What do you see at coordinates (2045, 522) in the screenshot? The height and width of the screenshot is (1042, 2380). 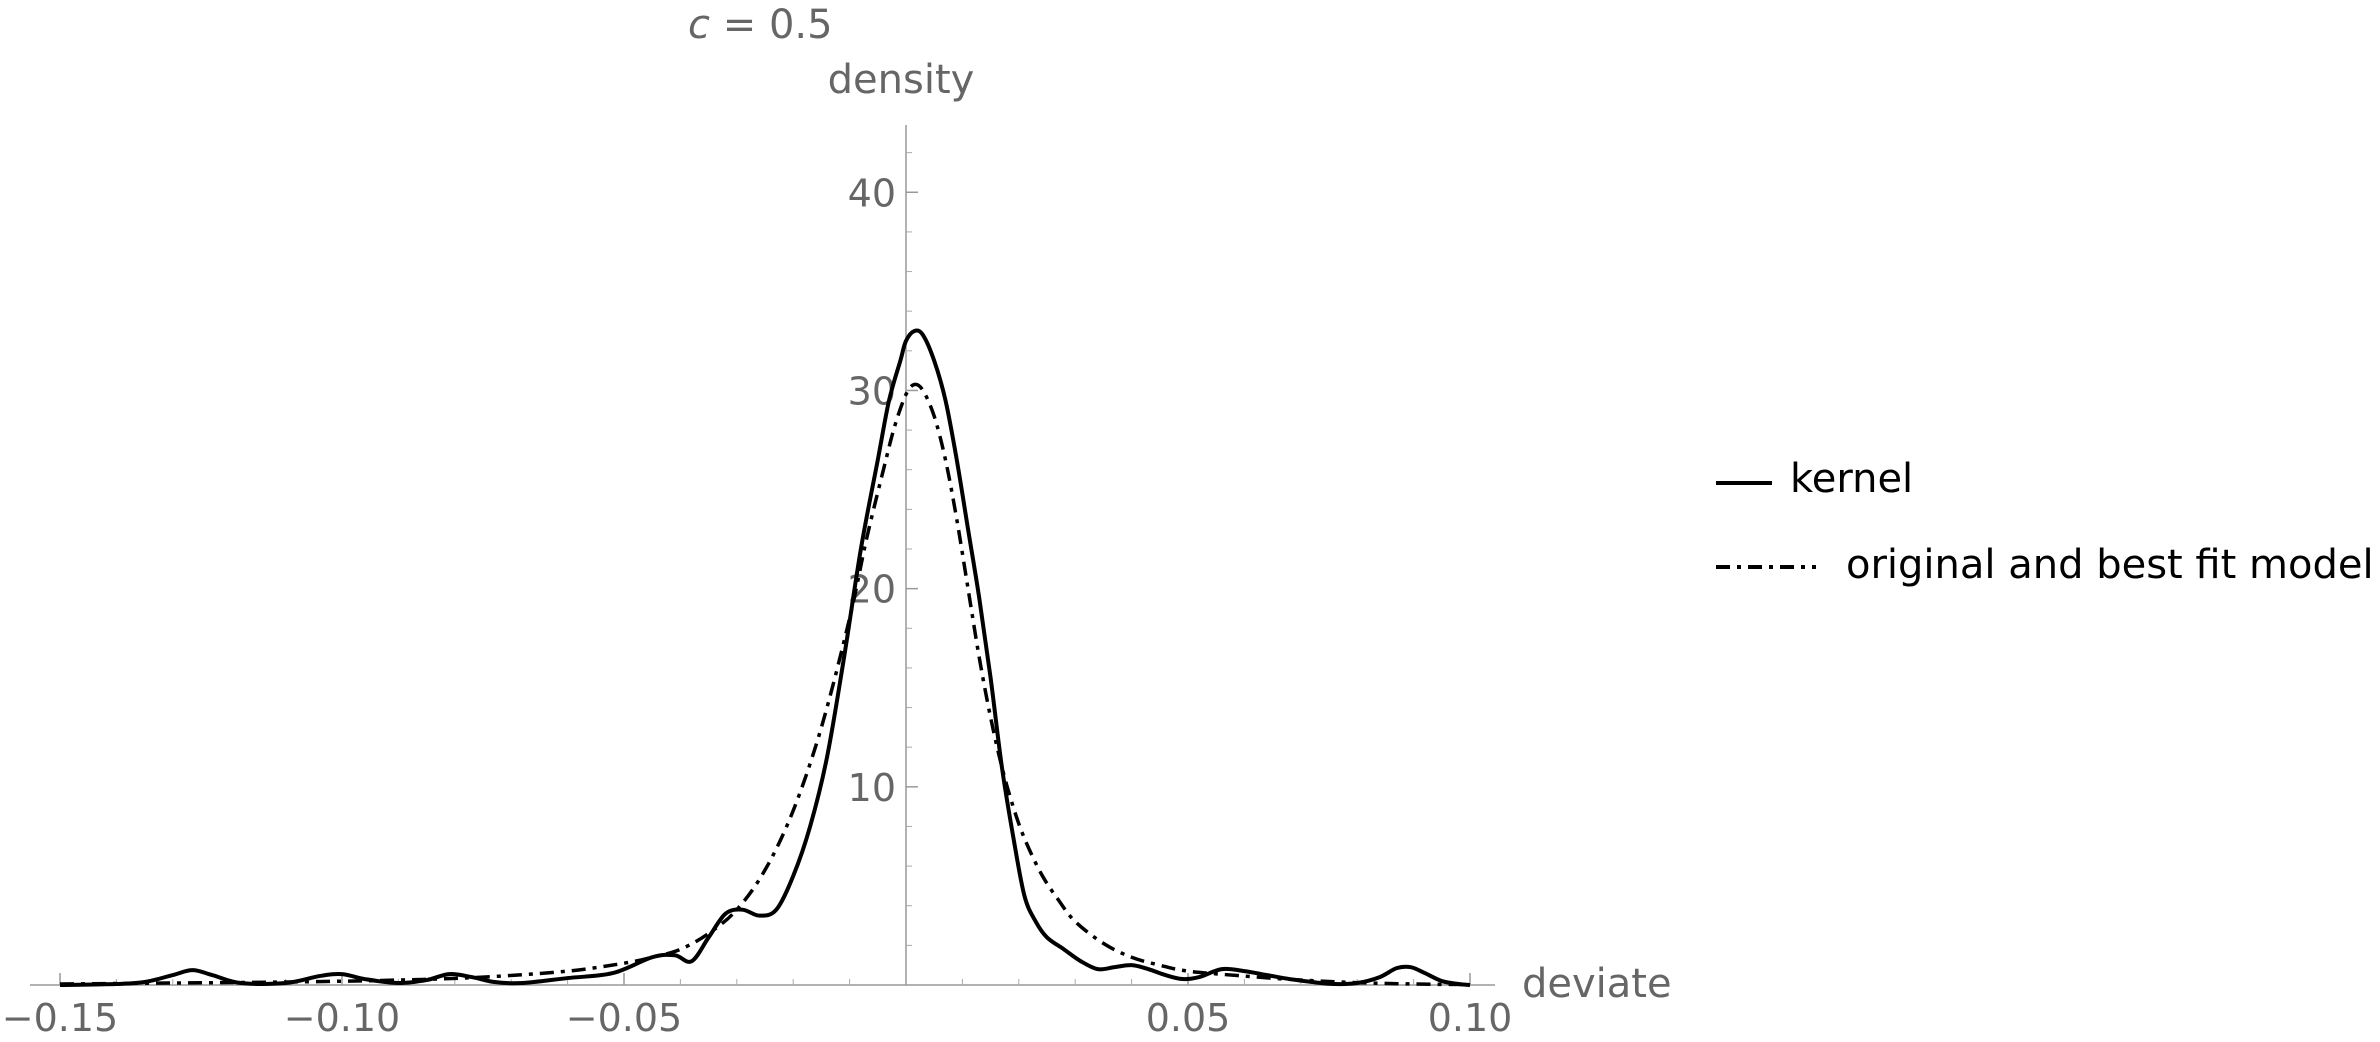 I see `legend: kernel original and best fit model` at bounding box center [2045, 522].